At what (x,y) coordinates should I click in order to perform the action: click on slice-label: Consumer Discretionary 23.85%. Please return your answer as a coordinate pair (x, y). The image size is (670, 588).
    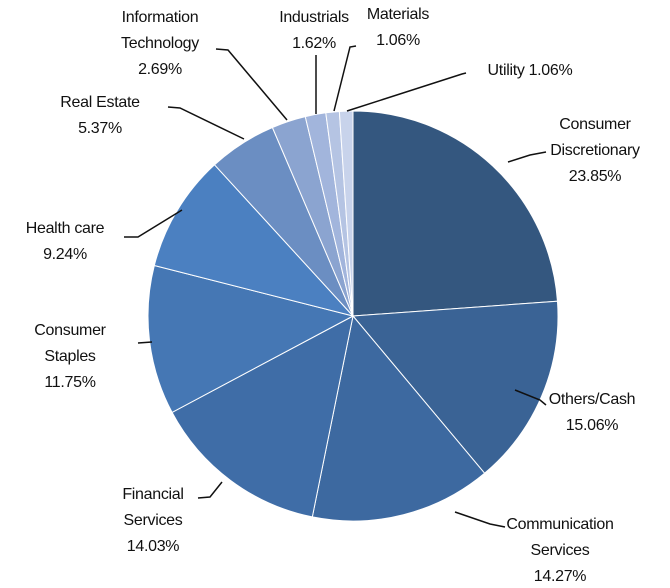
    Looking at the image, I should click on (595, 151).